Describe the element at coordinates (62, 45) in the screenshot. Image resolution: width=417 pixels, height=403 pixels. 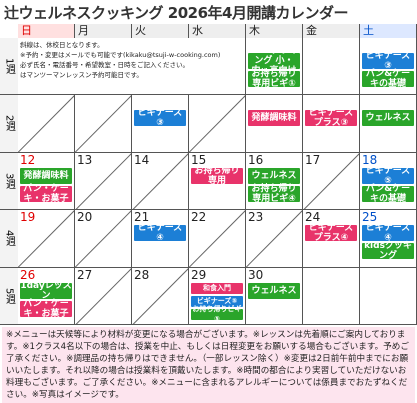
I see `note-line: 斜線は、休校日となります。` at that location.